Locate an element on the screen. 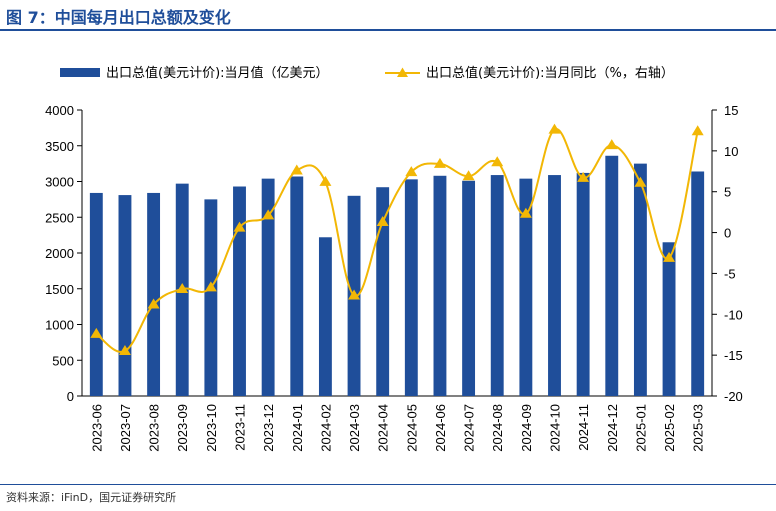 This screenshot has height=511, width=776. right-tick-label: -20 is located at coordinates (733, 396).